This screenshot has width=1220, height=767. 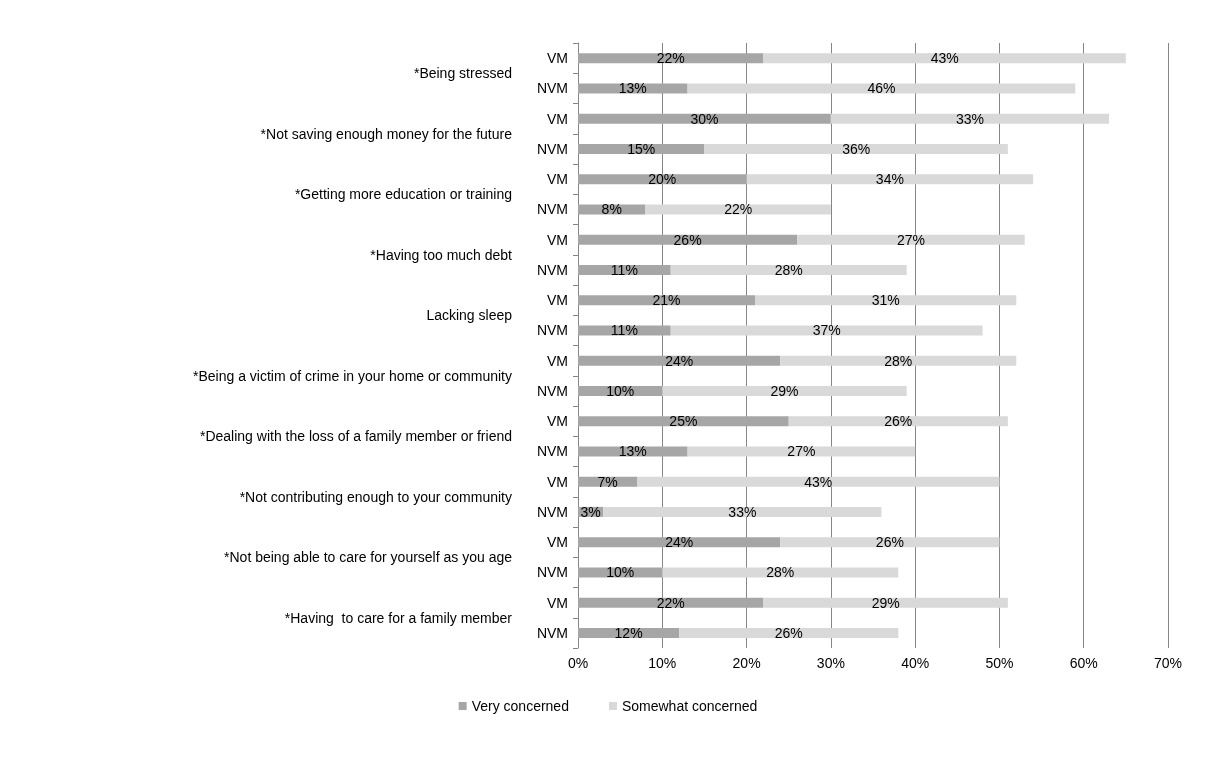 I want to click on data-label: 37%, so click(x=826, y=330).